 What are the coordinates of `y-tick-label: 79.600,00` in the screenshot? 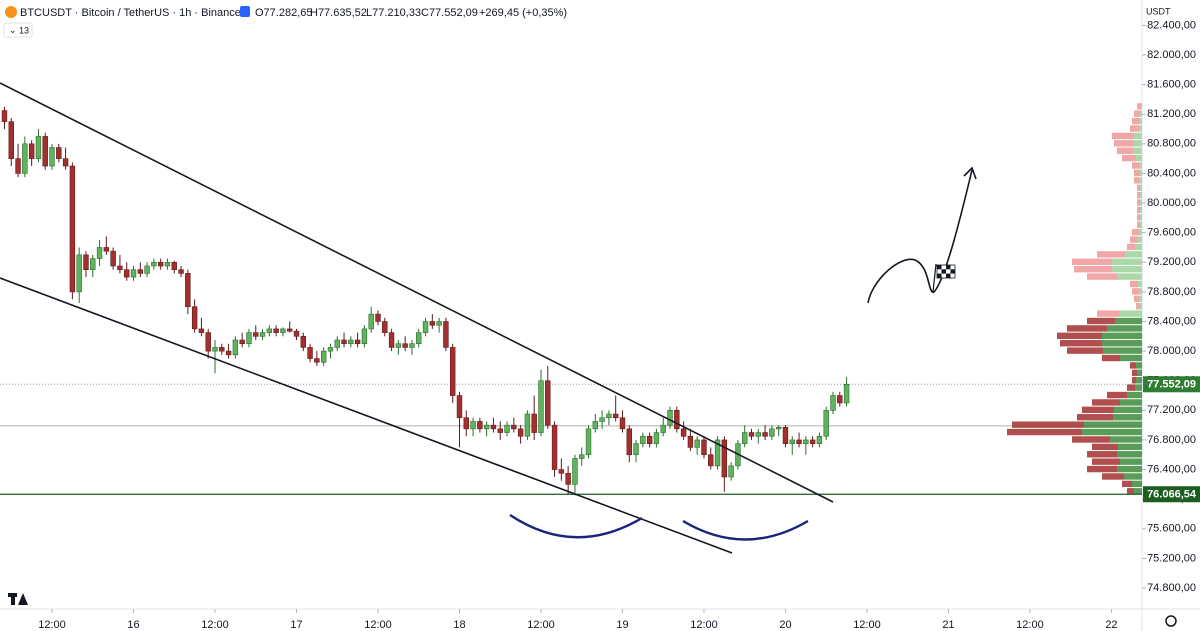 It's located at (1171, 233).